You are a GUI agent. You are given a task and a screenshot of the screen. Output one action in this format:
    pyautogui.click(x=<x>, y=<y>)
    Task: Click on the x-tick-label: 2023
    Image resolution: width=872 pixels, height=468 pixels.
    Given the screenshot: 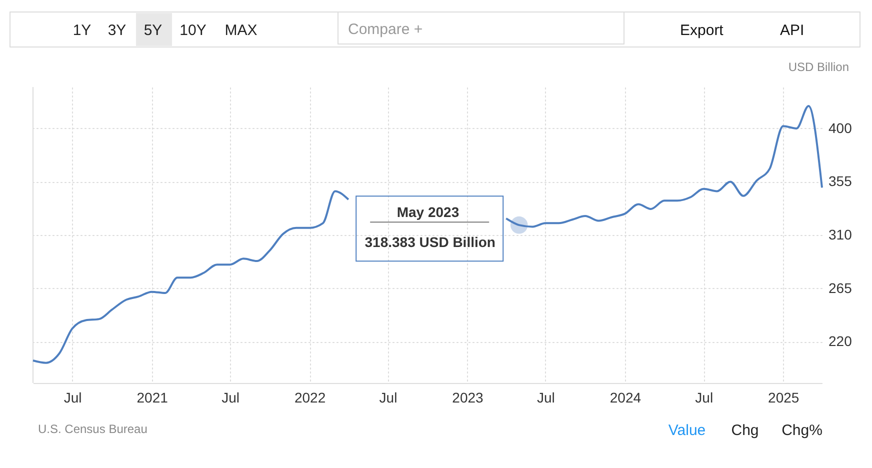 What is the action you would take?
    pyautogui.click(x=468, y=398)
    